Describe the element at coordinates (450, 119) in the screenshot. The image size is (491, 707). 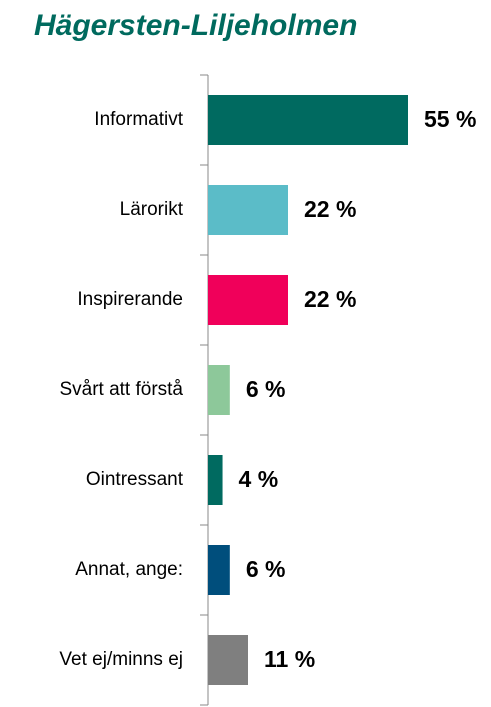
I see `data-label: 55 %` at that location.